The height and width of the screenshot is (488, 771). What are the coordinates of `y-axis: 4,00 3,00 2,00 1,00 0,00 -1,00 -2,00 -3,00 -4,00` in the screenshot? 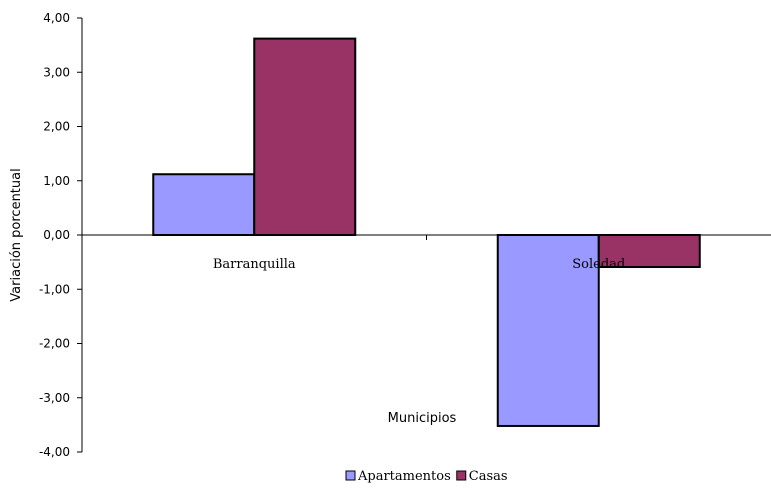 It's located at (61, 235).